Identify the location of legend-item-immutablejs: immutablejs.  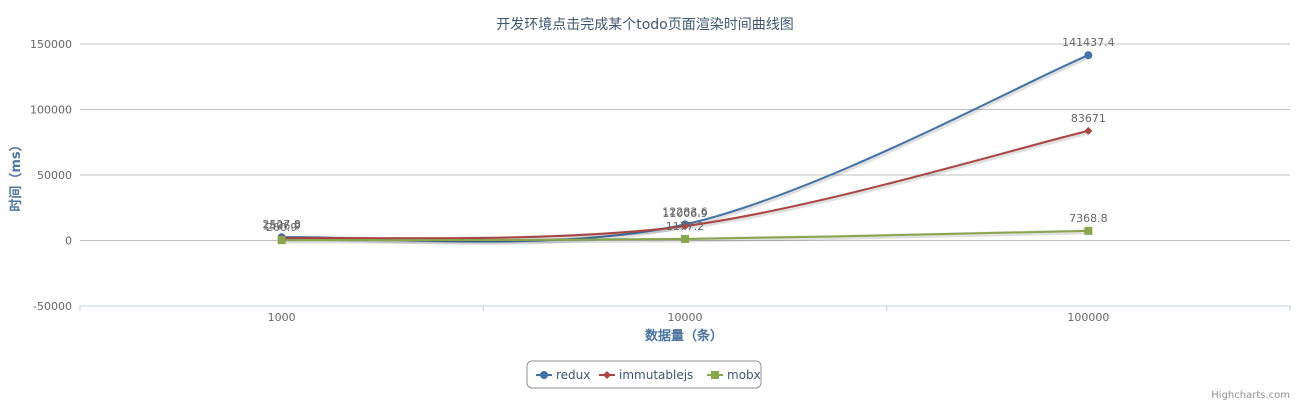
(646, 375).